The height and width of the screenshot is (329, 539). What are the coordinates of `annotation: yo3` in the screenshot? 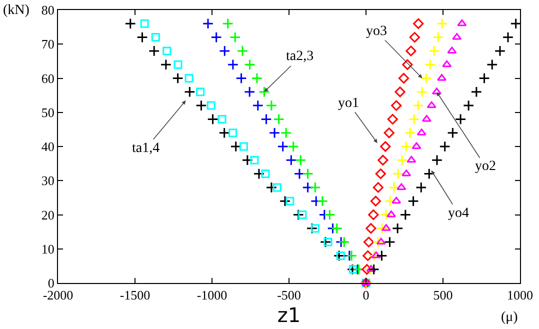 It's located at (376, 31).